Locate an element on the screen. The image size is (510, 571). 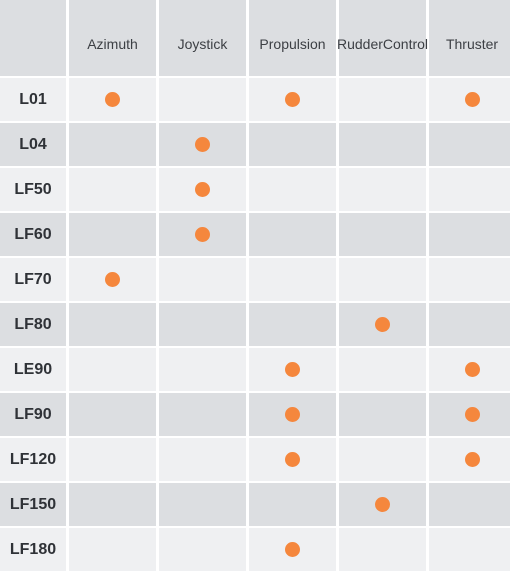
column-header: Propulsion is located at coordinates (292, 38).